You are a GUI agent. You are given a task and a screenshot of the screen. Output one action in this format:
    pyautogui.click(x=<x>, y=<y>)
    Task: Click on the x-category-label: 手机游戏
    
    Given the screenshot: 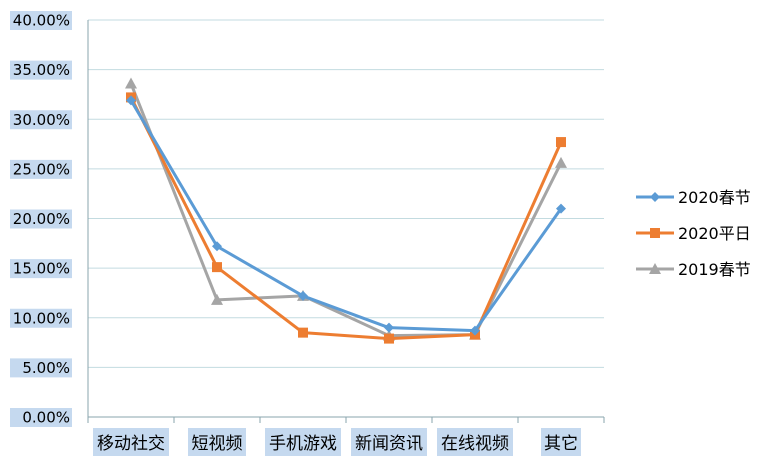 What is the action you would take?
    pyautogui.click(x=303, y=444)
    